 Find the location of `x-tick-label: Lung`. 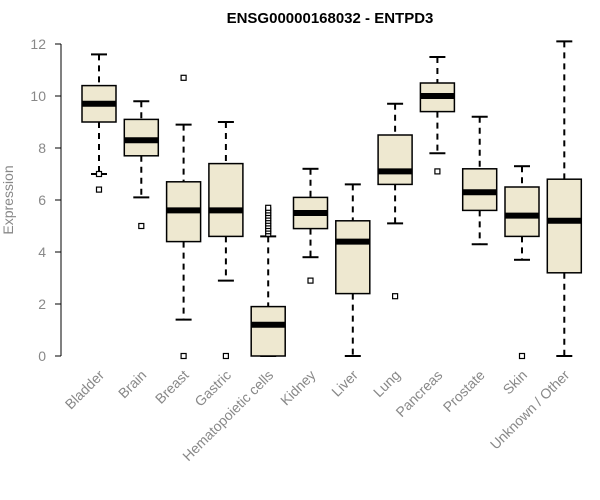

x-tick-label: Lung is located at coordinates (386, 383).